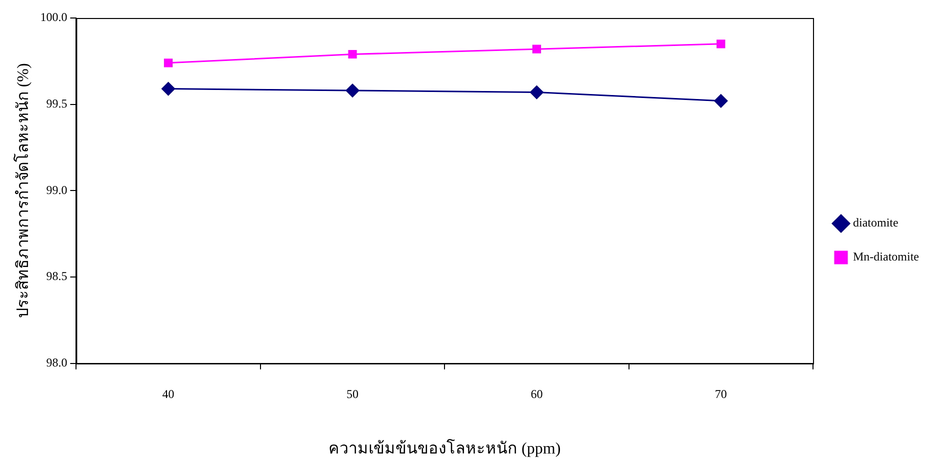 This screenshot has height=471, width=939. What do you see at coordinates (54, 17) in the screenshot?
I see `y-tick-label: 100.0` at bounding box center [54, 17].